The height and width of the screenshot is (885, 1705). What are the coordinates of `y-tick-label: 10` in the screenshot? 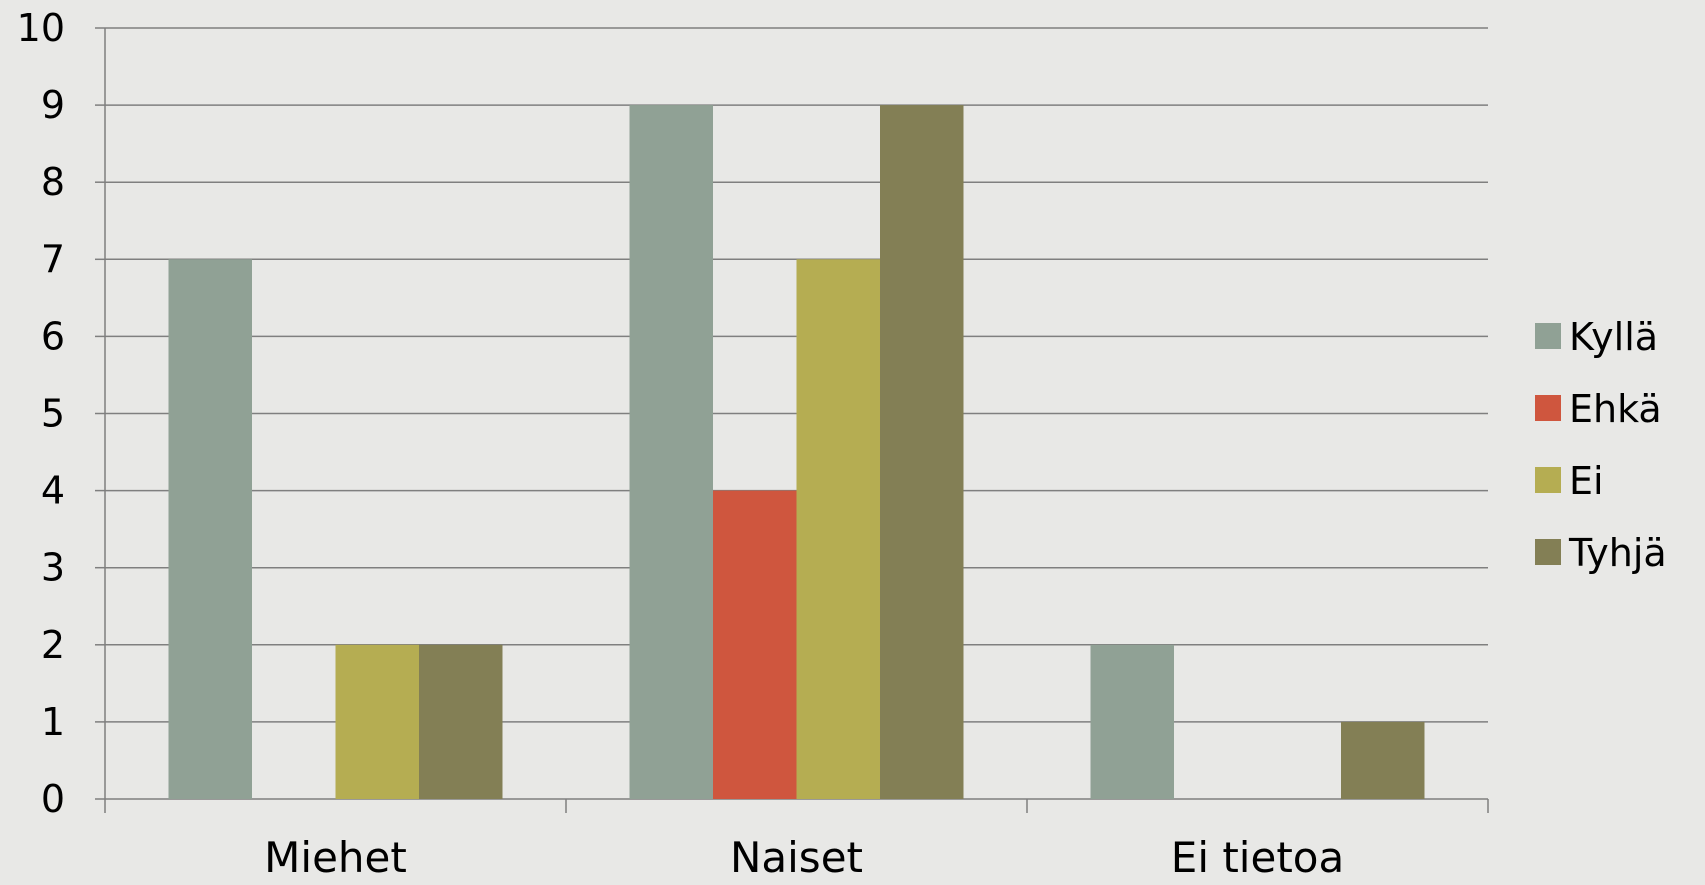 It's located at (41, 28).